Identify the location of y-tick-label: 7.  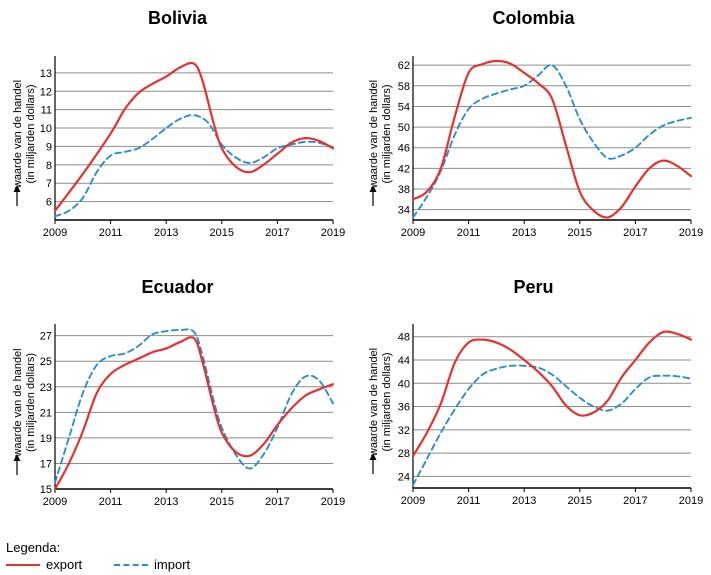
(49, 184).